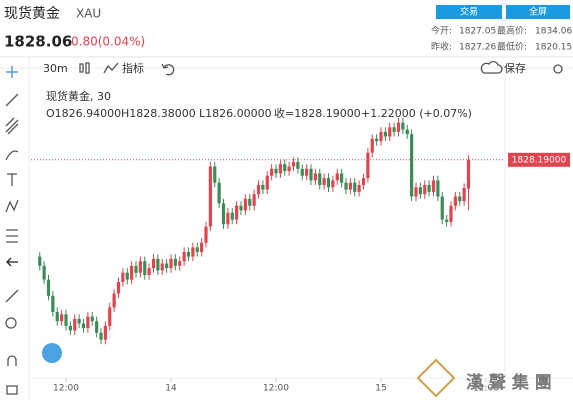 The height and width of the screenshot is (400, 573). Describe the element at coordinates (78, 96) in the screenshot. I see `legend-title: 现货黄金, 30` at that location.